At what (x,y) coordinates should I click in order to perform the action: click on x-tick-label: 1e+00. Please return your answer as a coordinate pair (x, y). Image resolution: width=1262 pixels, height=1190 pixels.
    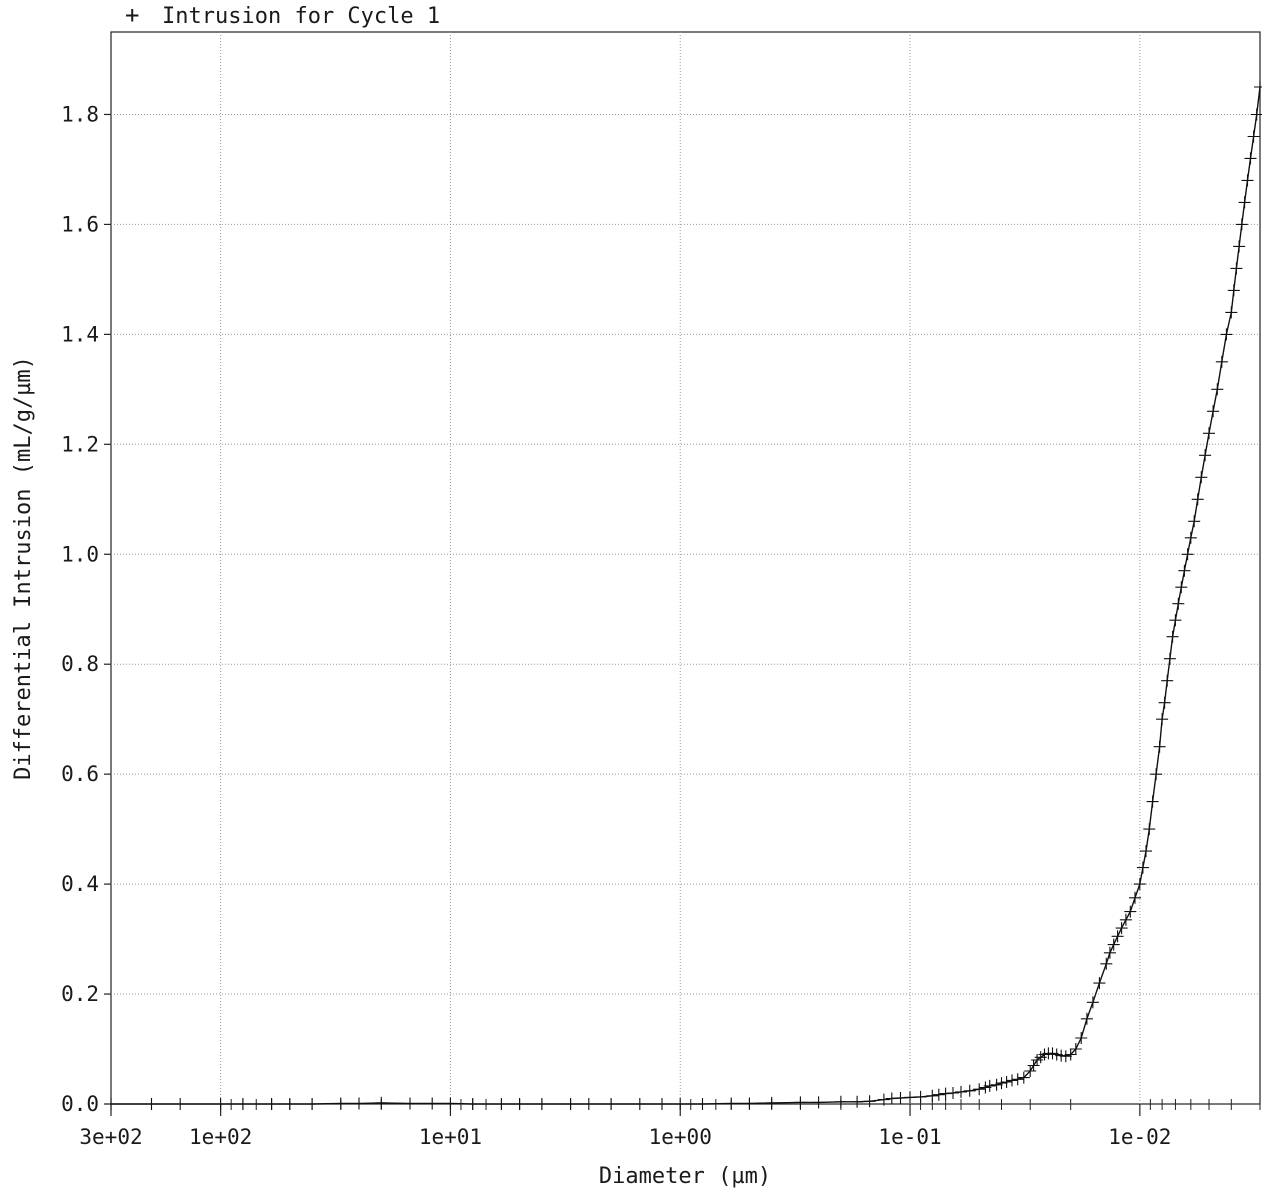
    Looking at the image, I should click on (680, 1137).